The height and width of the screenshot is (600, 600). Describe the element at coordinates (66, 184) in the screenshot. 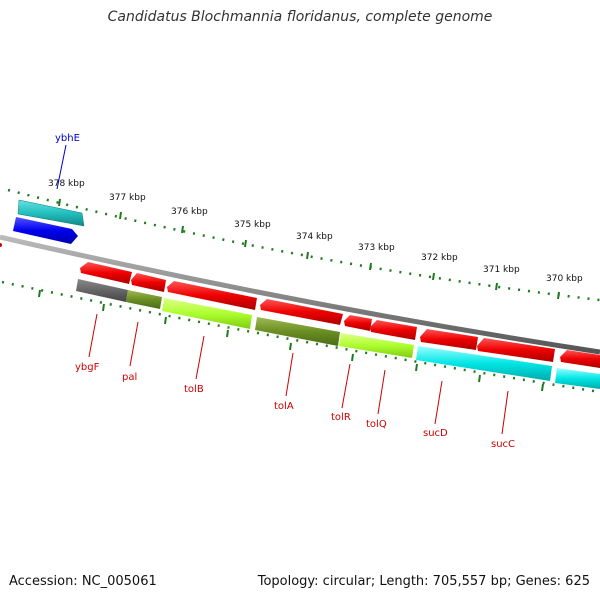

I see `scale-label: 378 kbp` at that location.